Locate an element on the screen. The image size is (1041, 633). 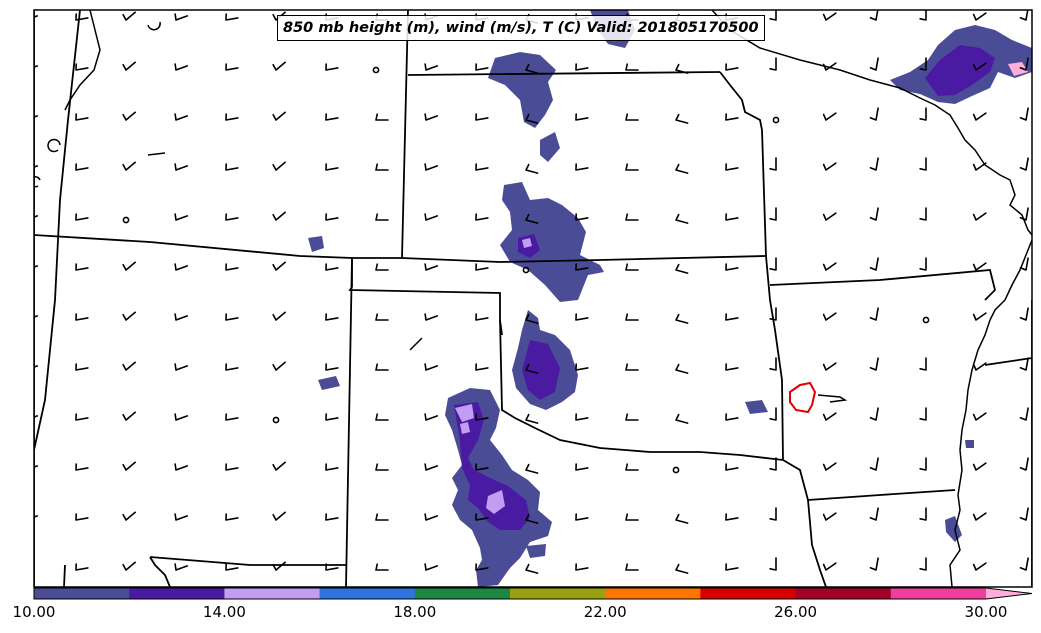
colorbar-tick-label: 18.00 is located at coordinates (415, 612).